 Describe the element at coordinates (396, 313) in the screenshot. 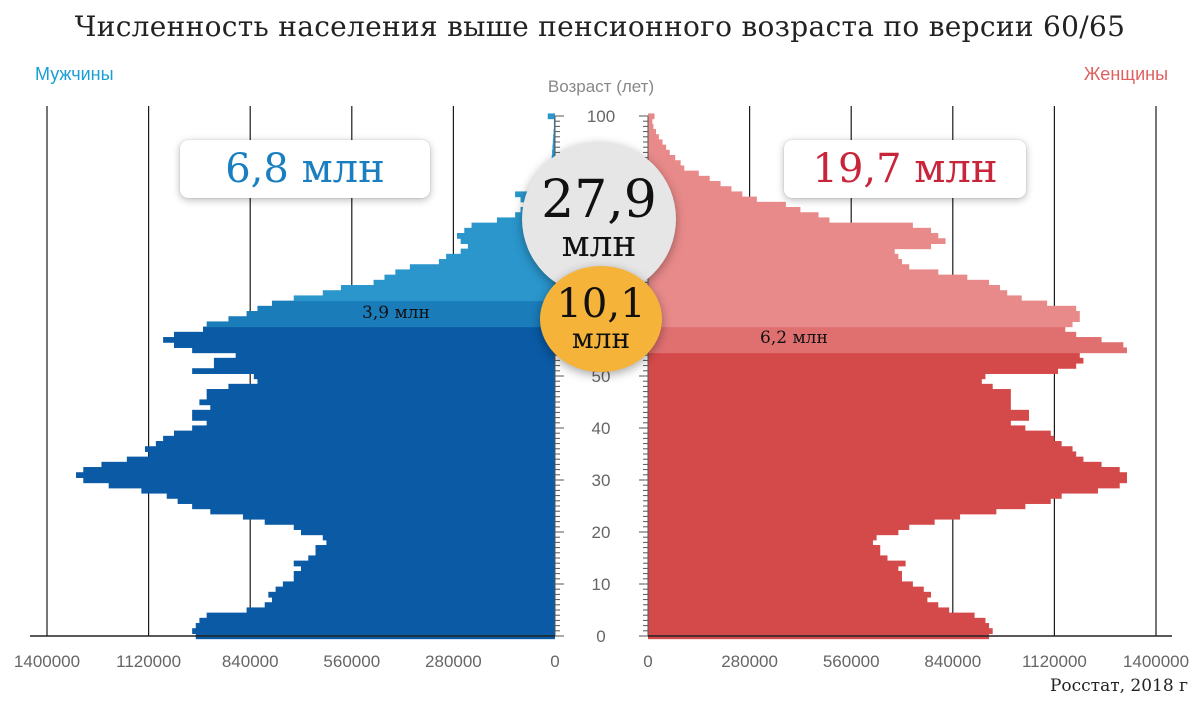

I see `male-pension-label: 3,9 млн` at that location.